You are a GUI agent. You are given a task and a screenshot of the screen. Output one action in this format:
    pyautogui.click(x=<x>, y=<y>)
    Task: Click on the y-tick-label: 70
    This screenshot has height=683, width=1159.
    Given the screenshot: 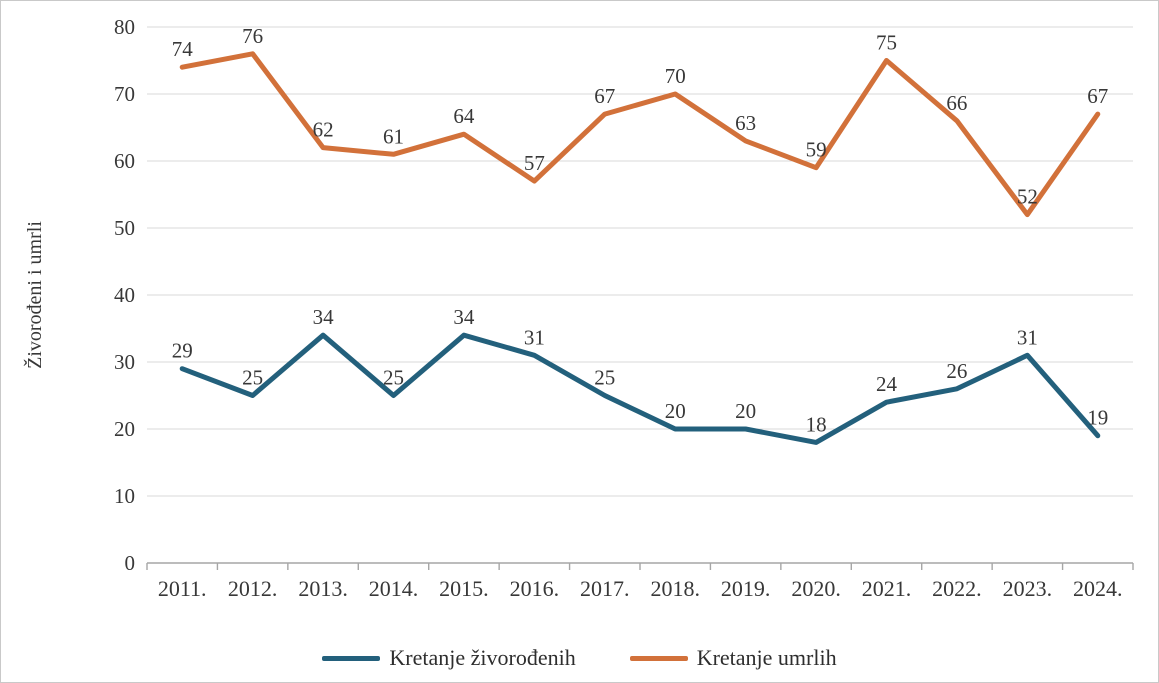 What is the action you would take?
    pyautogui.click(x=124, y=94)
    